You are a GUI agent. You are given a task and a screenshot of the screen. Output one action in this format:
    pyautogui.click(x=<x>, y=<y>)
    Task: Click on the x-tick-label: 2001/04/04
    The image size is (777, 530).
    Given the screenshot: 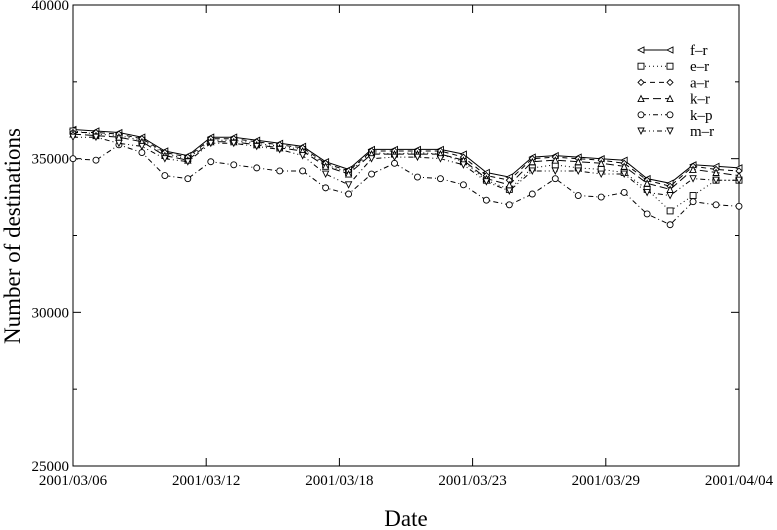 What is the action you would take?
    pyautogui.click(x=739, y=481)
    